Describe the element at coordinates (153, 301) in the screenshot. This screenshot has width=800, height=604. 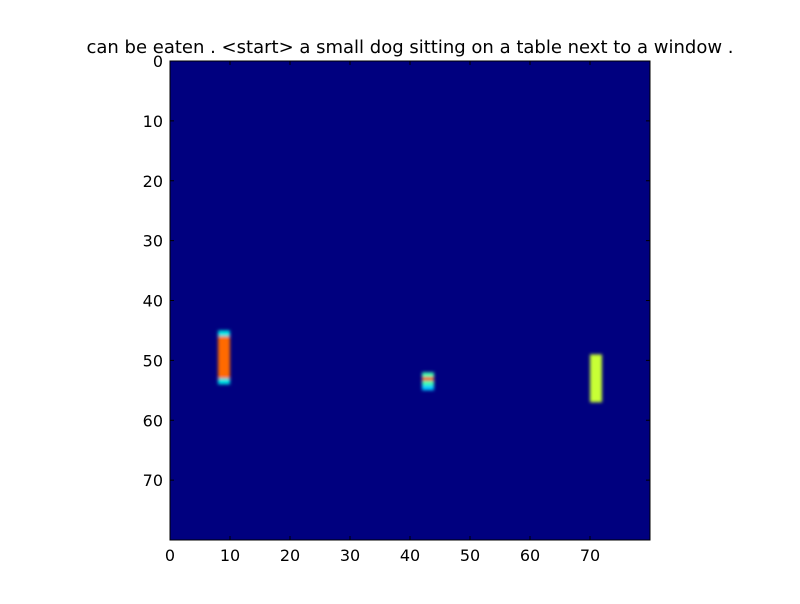
I see `y-tick-label: 40` at that location.